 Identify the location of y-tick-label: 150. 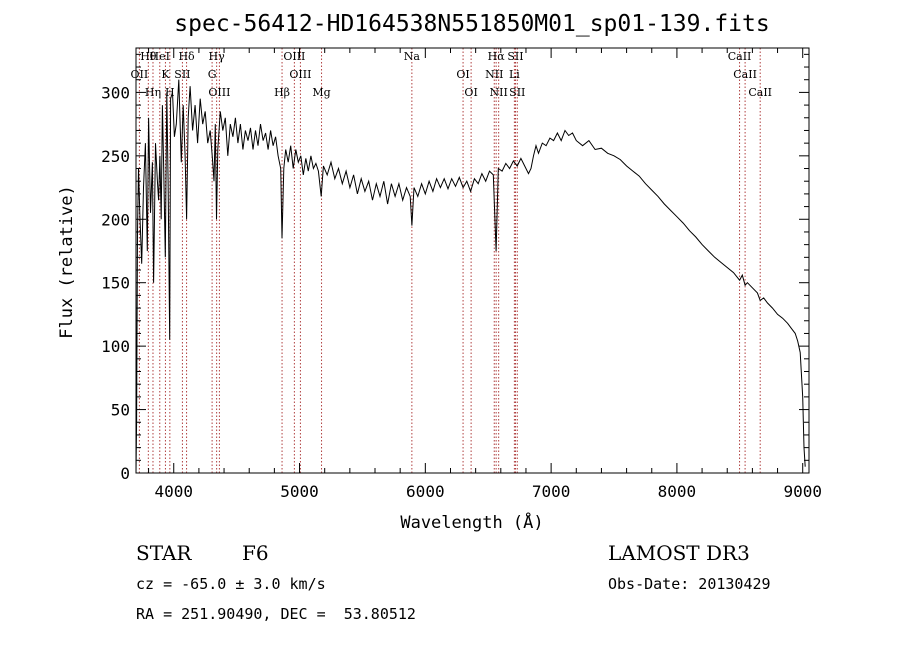
(115, 283).